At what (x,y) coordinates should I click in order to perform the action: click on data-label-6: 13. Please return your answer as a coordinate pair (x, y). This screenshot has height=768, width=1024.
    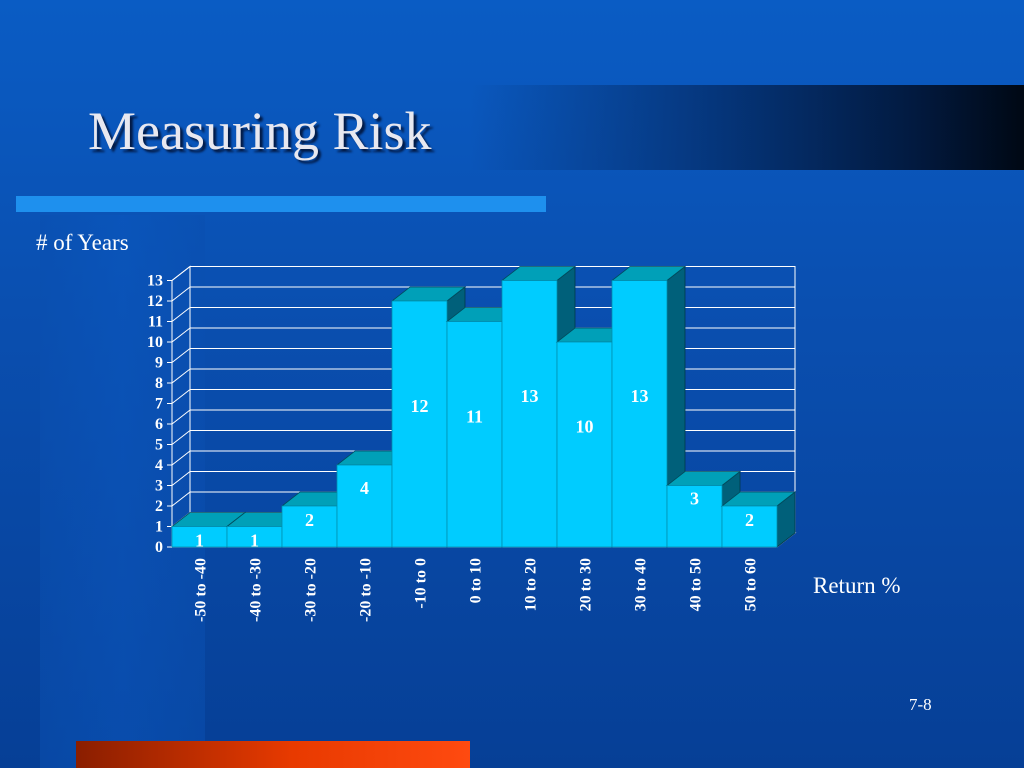
    Looking at the image, I should click on (530, 396).